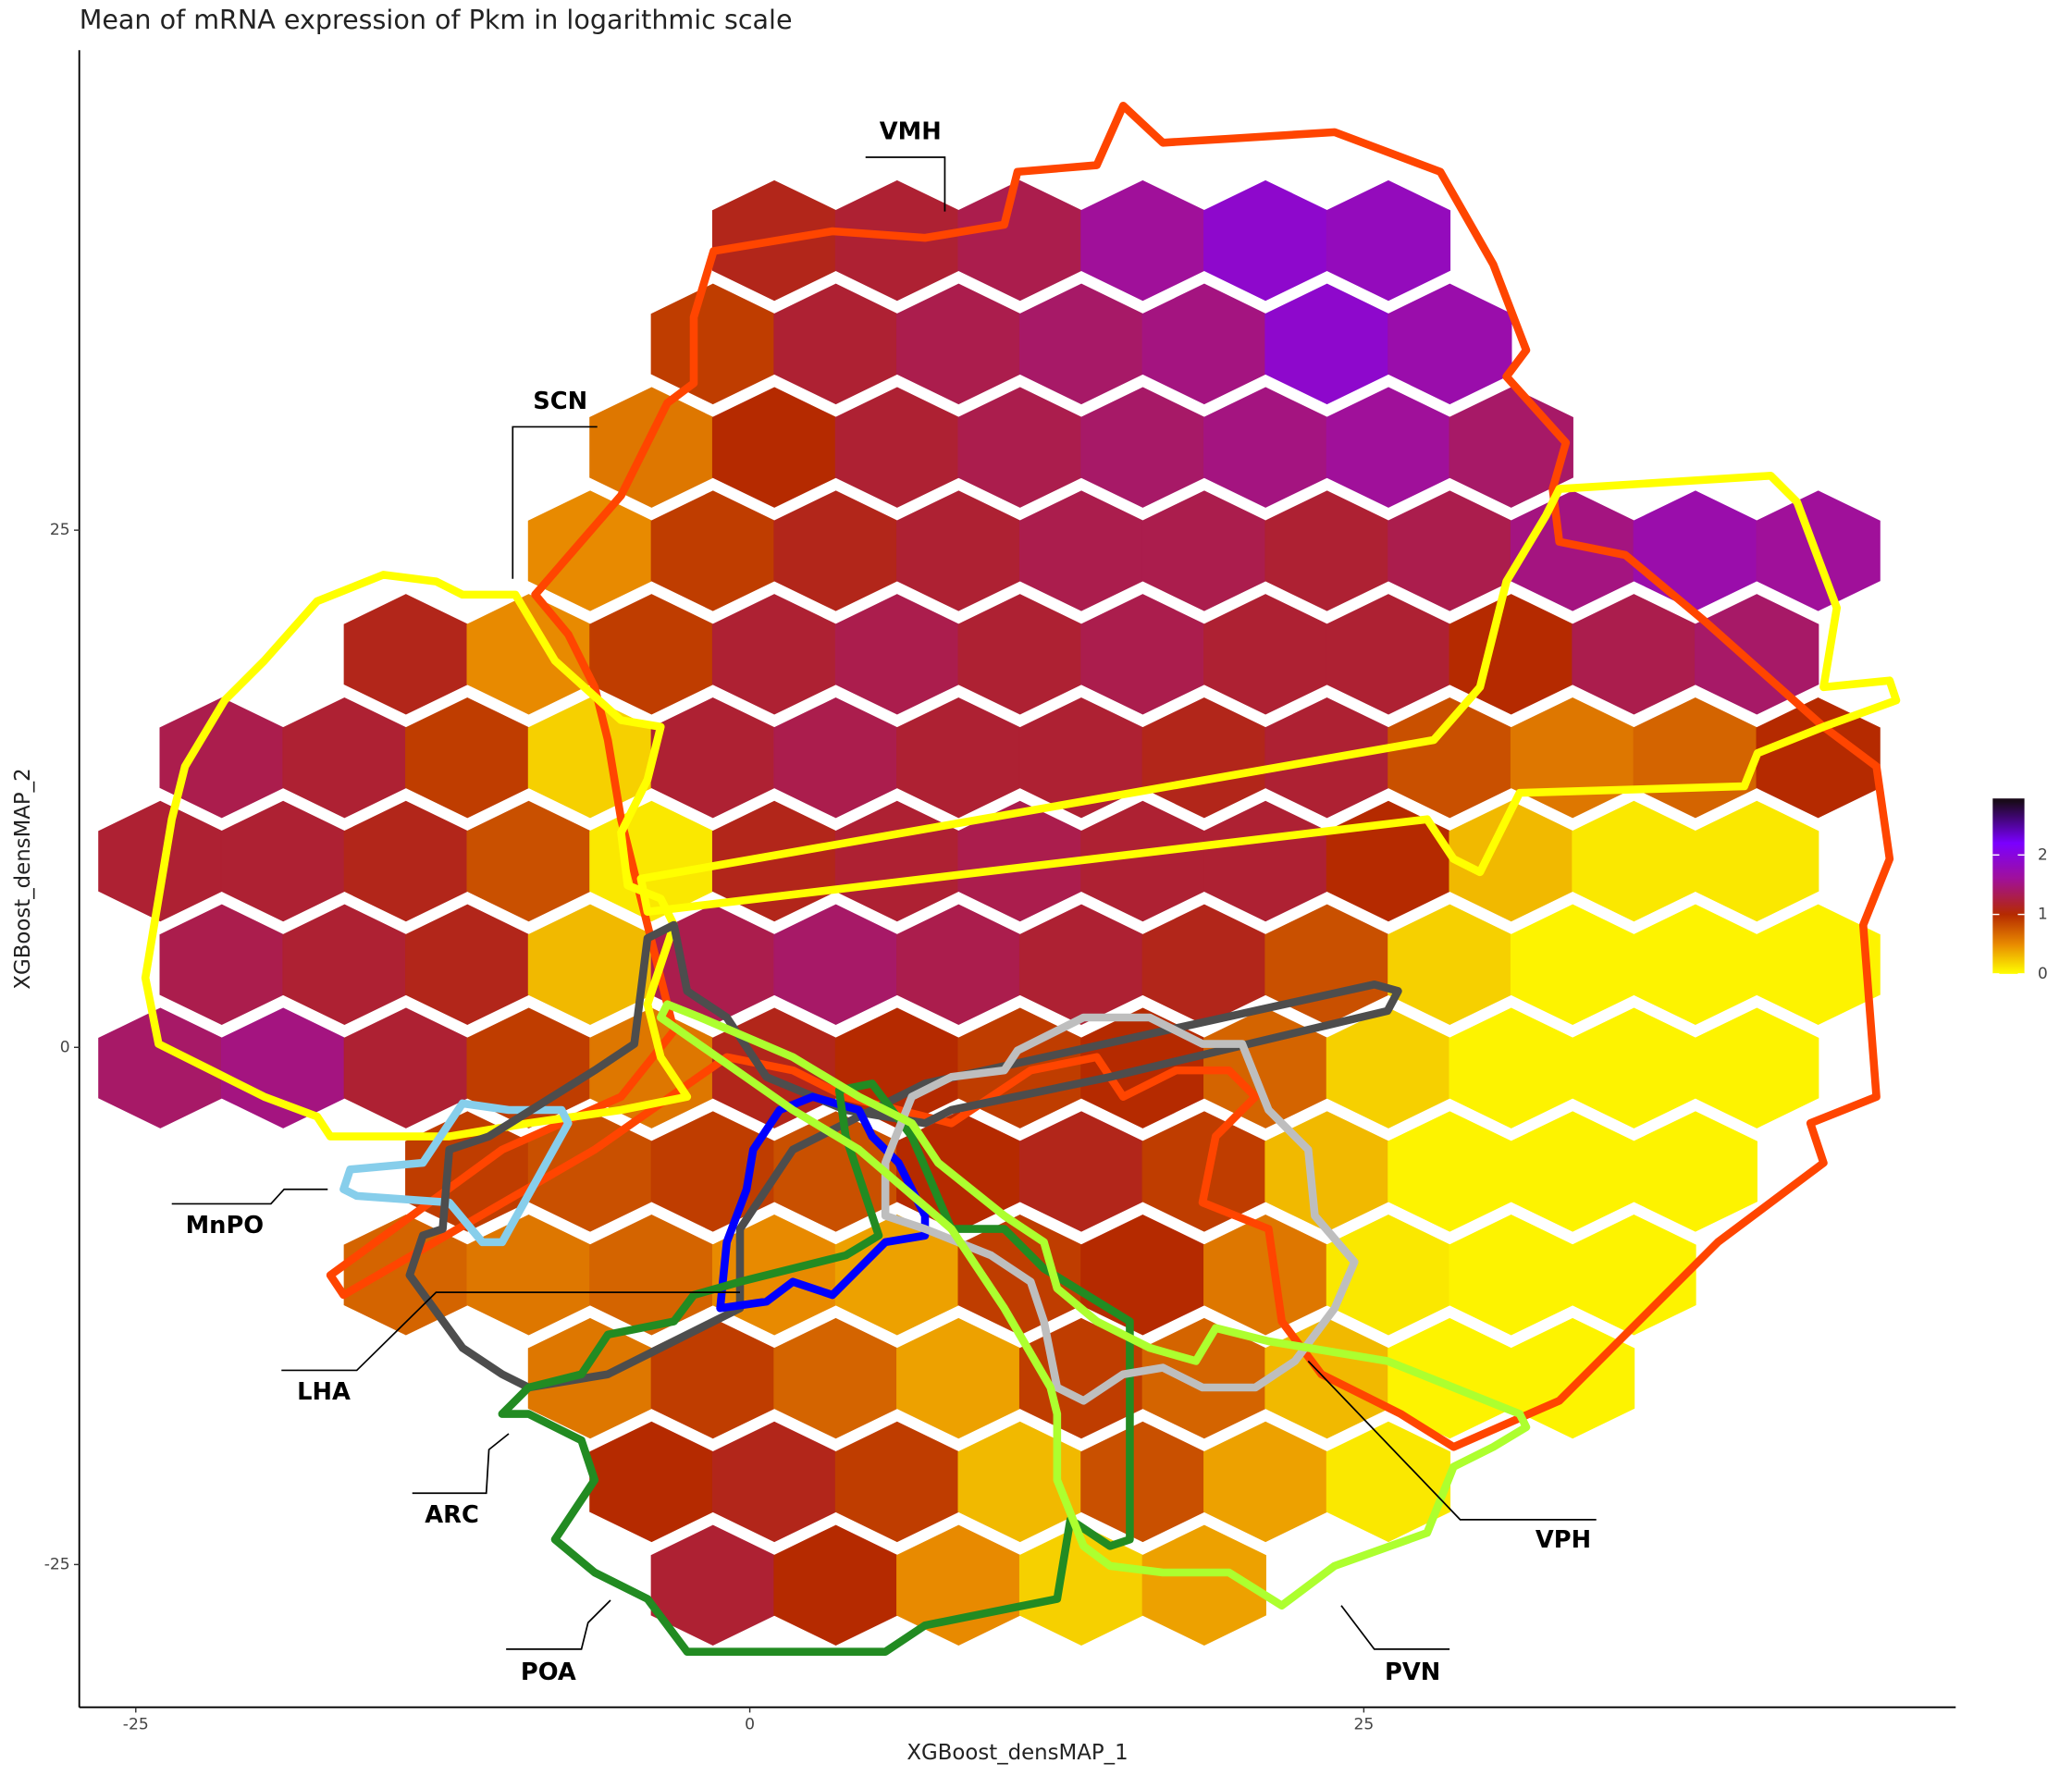  Describe the element at coordinates (60, 530) in the screenshot. I see `y-tick-label: 25` at that location.